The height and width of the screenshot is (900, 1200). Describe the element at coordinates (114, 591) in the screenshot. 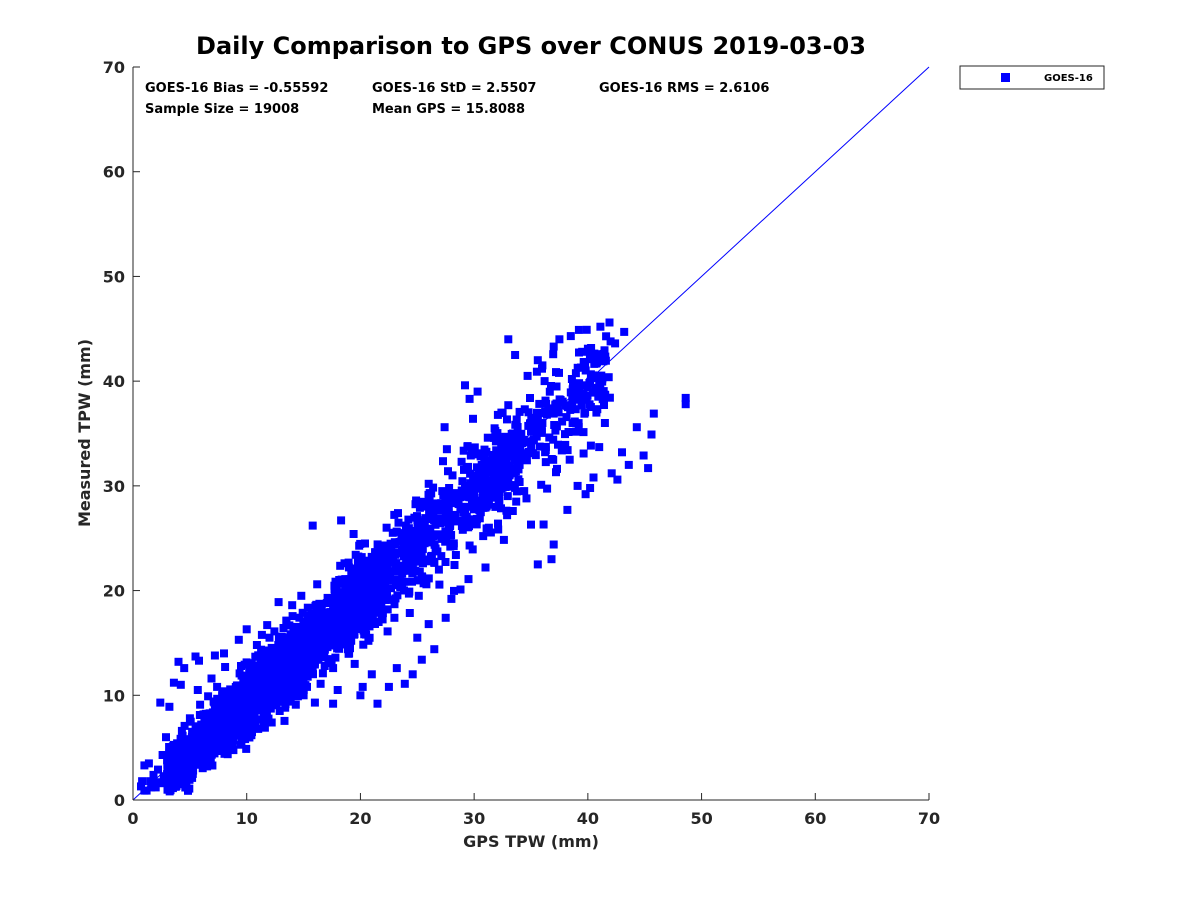

I see `y-tick-label: 20` at that location.